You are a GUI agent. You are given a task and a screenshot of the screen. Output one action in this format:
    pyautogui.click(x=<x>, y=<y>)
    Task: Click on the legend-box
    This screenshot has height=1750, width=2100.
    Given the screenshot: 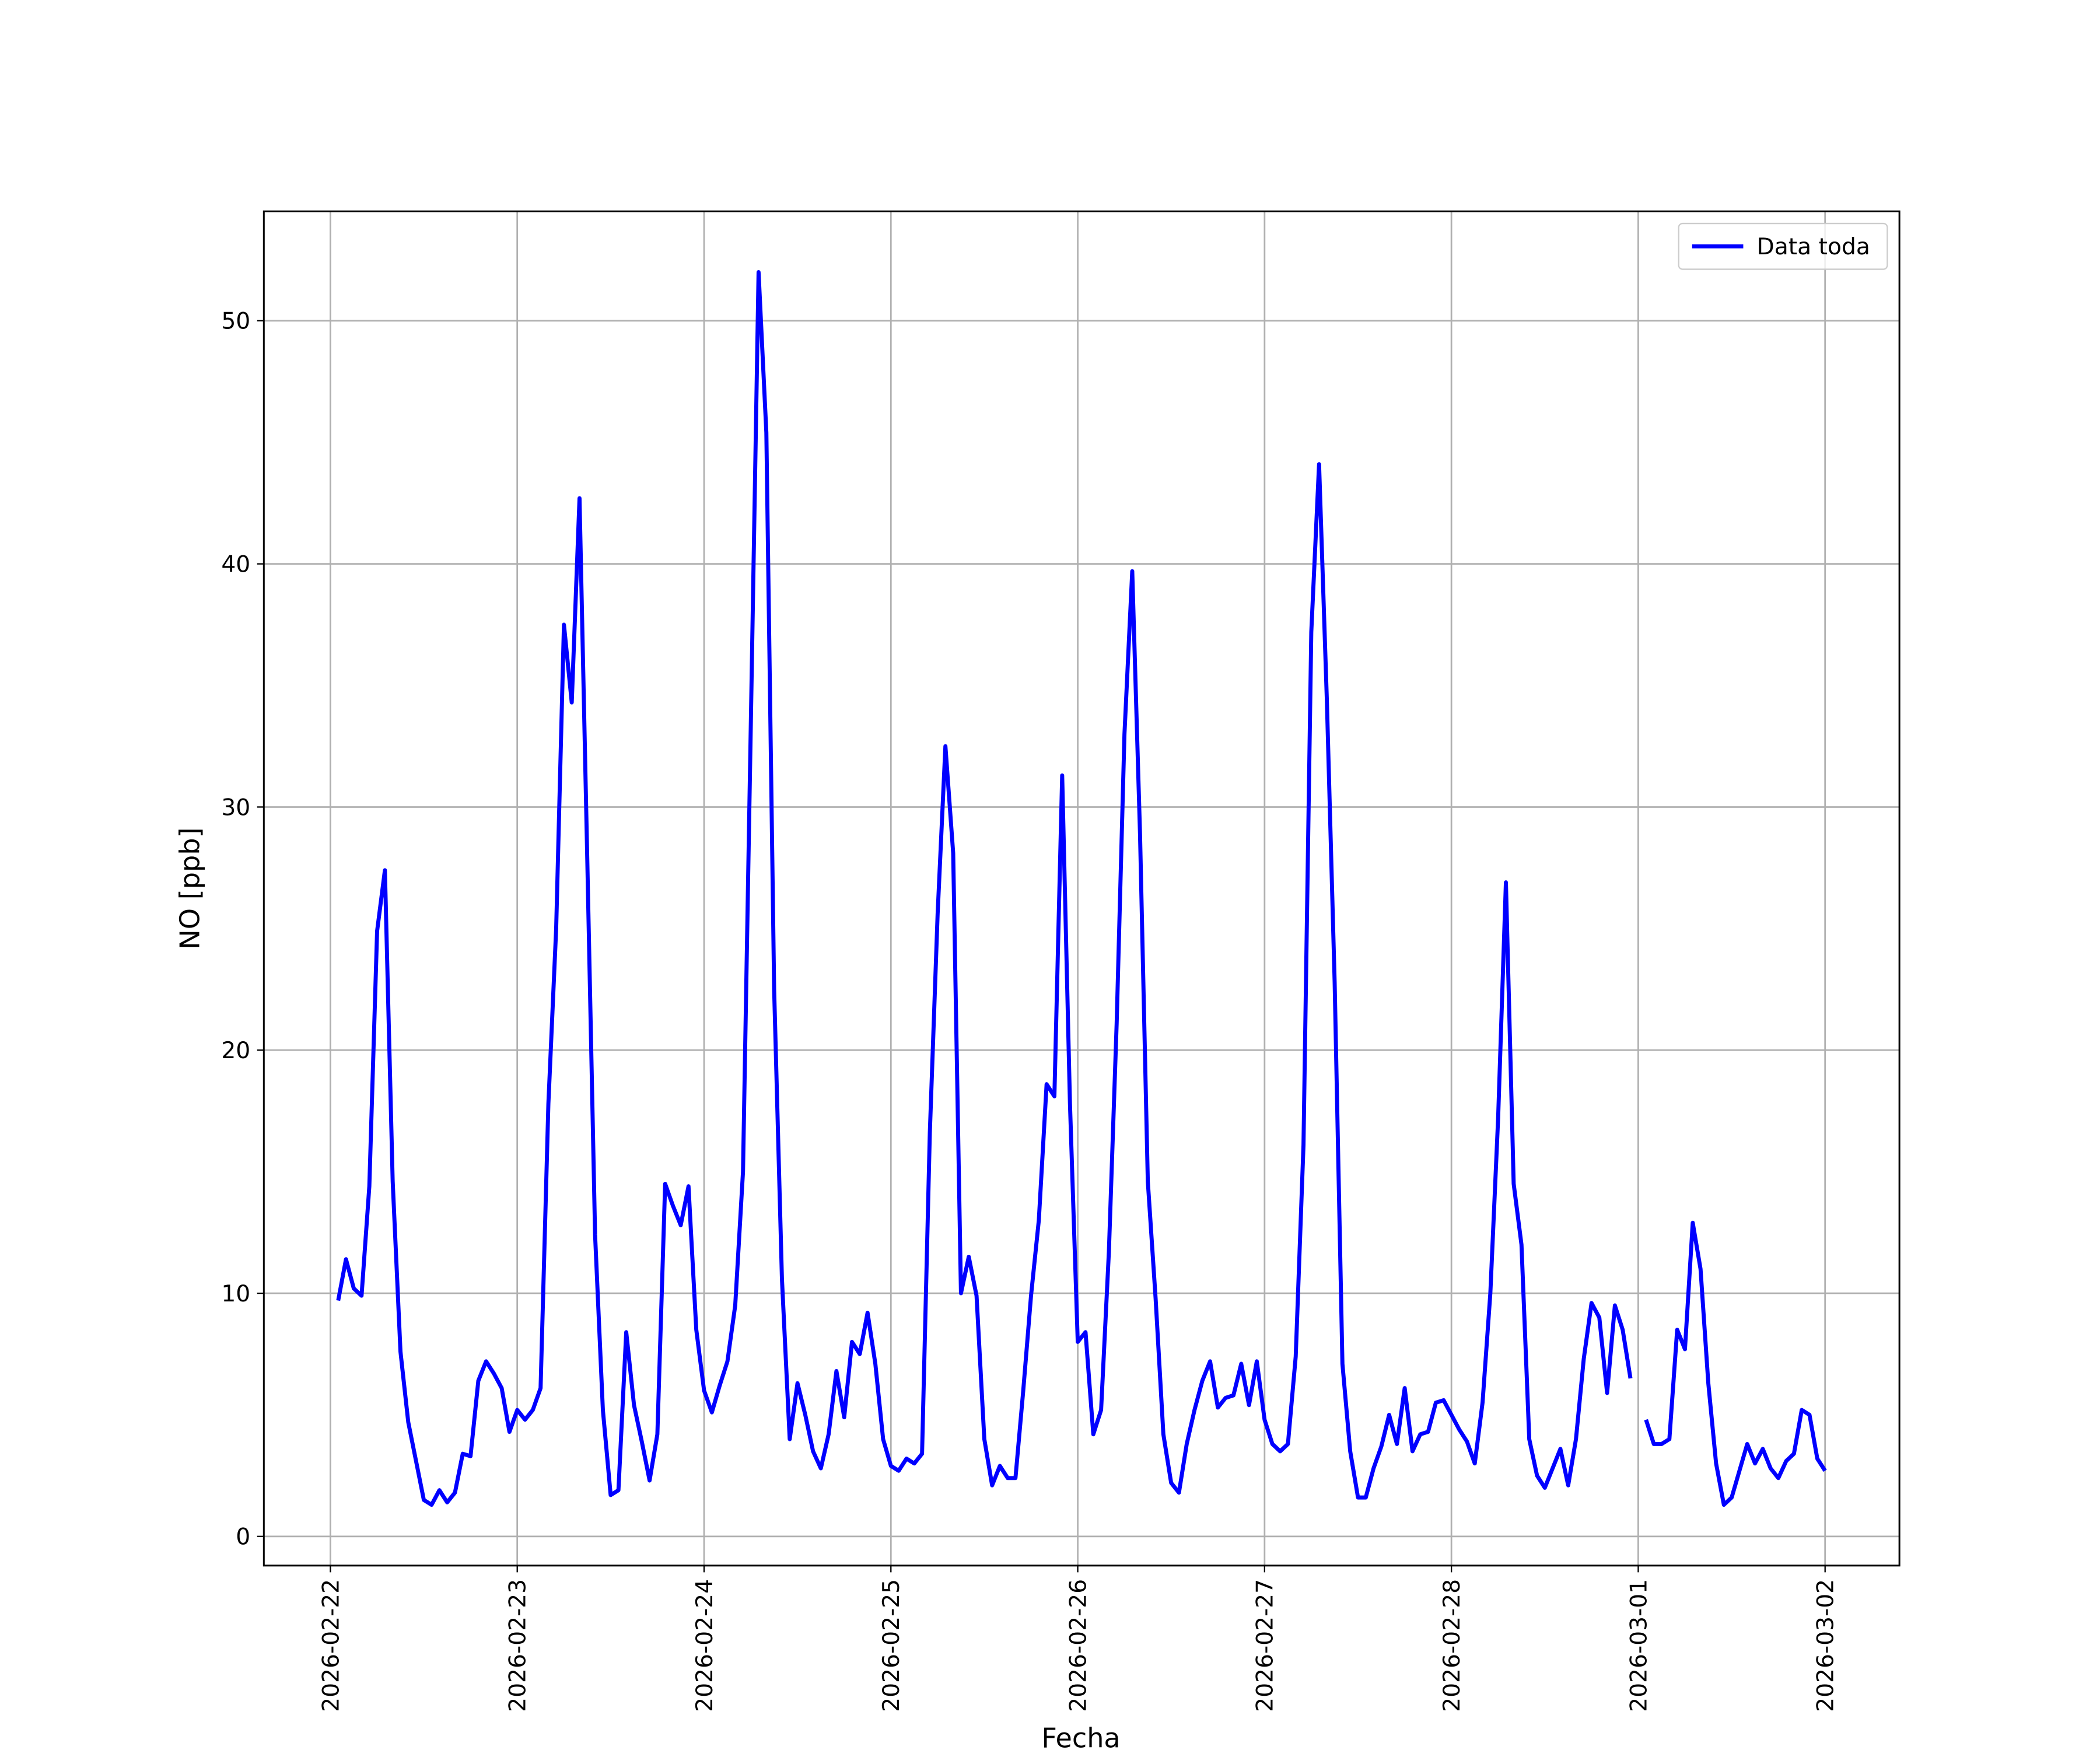 What is the action you would take?
    pyautogui.click(x=1783, y=246)
    